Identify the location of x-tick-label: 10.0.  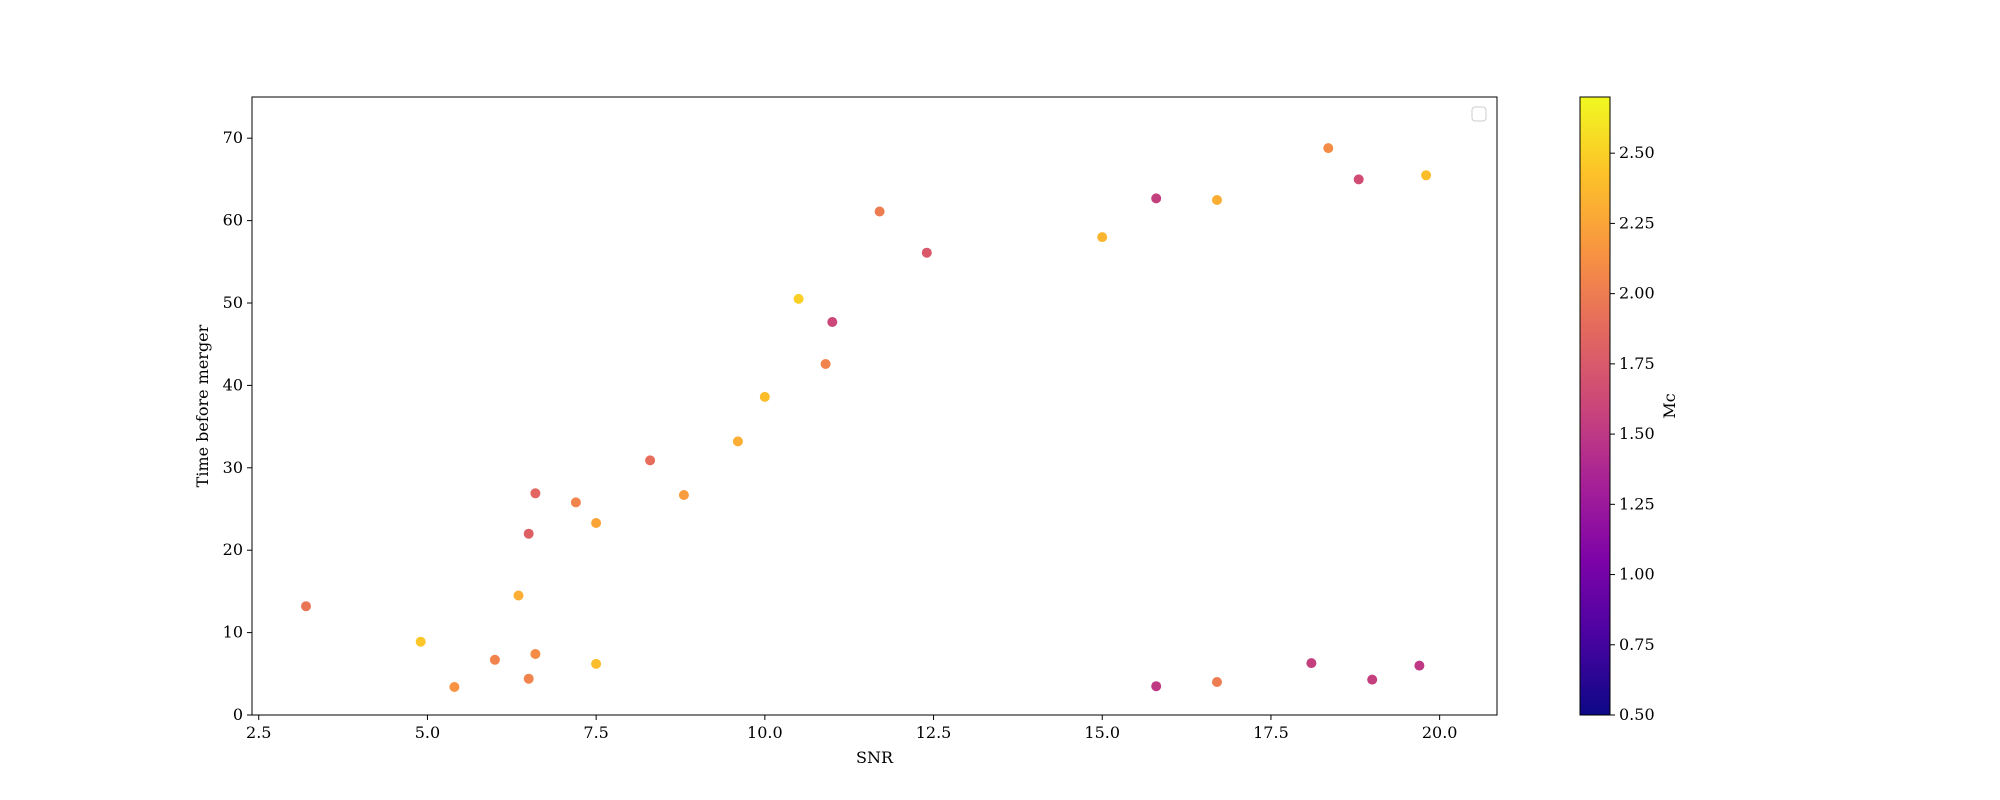
(765, 732).